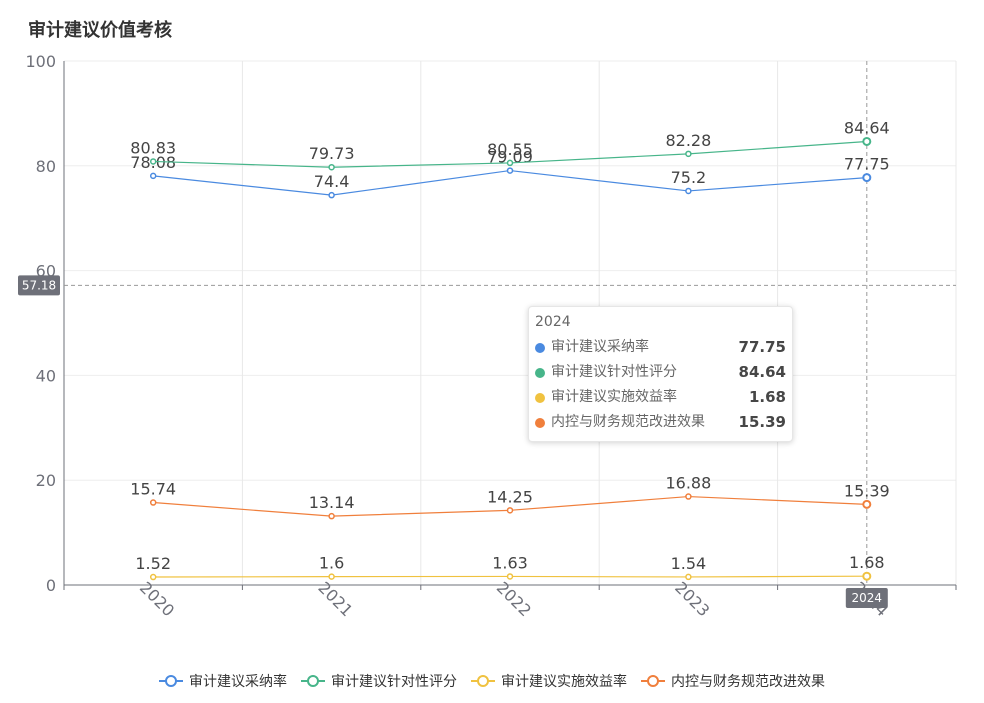  What do you see at coordinates (46, 480) in the screenshot?
I see `y-tick-label: 20` at bounding box center [46, 480].